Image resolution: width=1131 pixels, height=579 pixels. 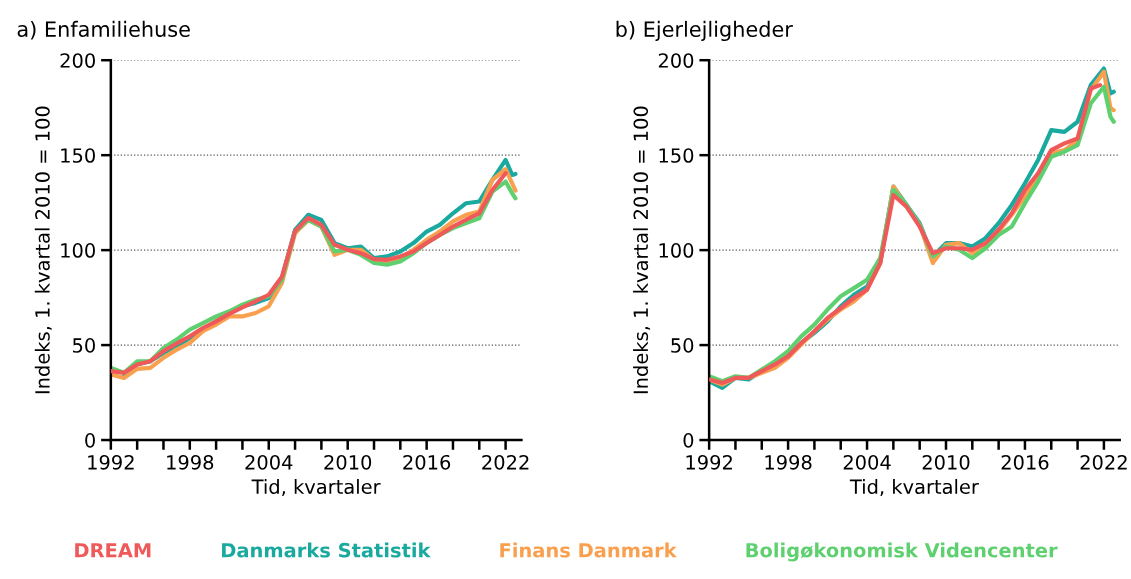 I want to click on text: Danmarks Statistik, so click(x=326, y=550).